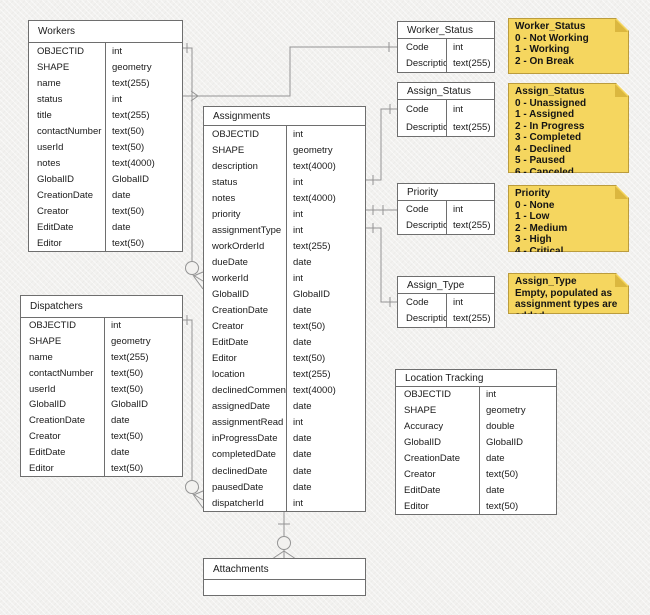 This screenshot has height=615, width=650. I want to click on field-name: SHAPE, so click(228, 150).